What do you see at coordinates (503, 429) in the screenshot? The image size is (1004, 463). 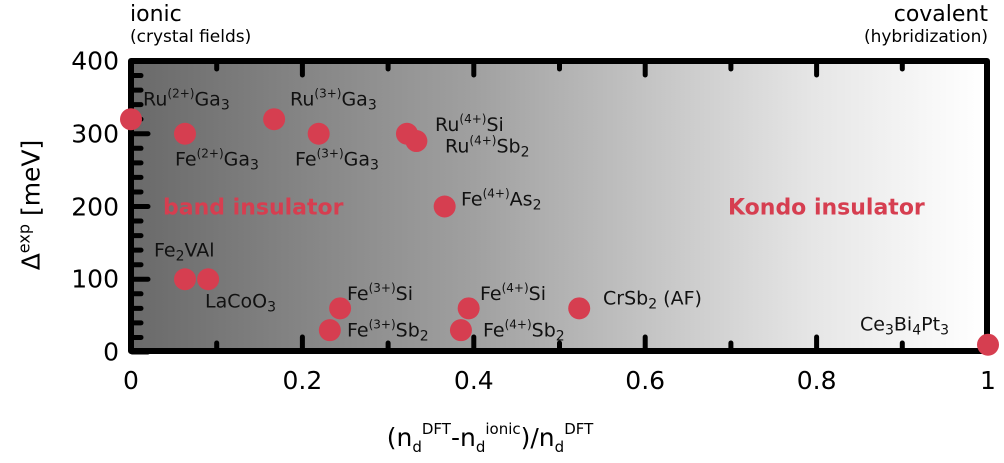 I see `xlabel-part: ionic` at bounding box center [503, 429].